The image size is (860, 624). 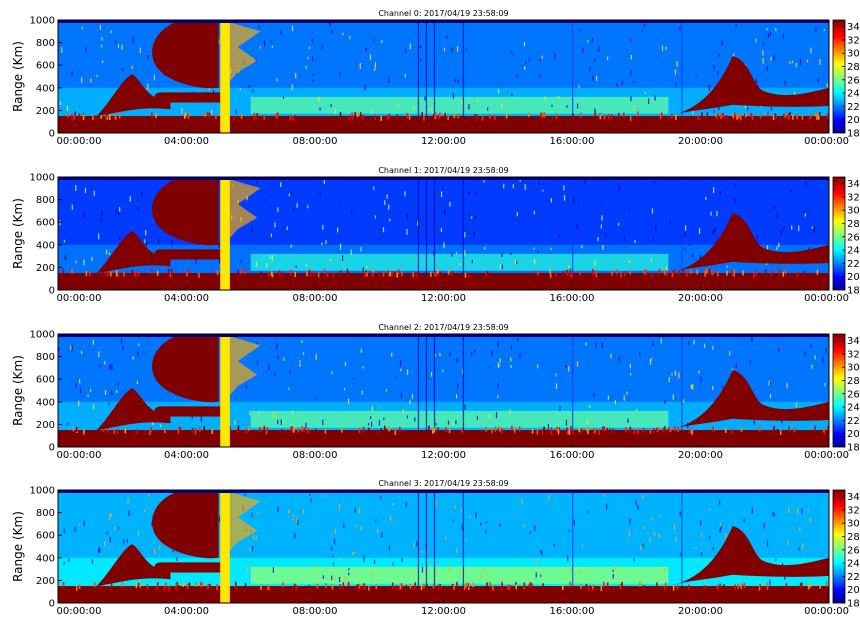 I want to click on colorbar-tick-label: 22, so click(x=853, y=107).